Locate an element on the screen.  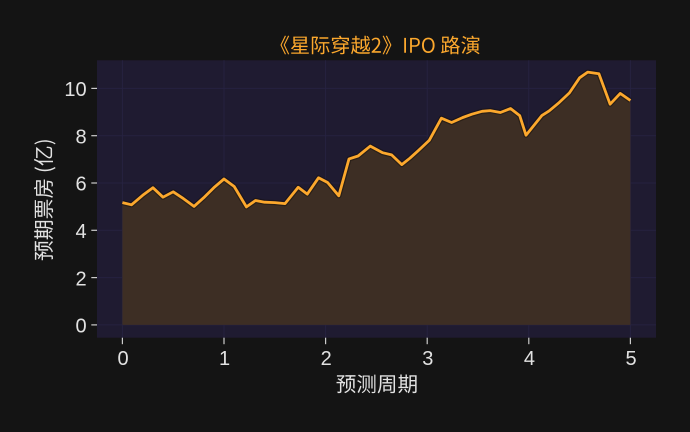
svg-text: 8 is located at coordinates (80, 137).